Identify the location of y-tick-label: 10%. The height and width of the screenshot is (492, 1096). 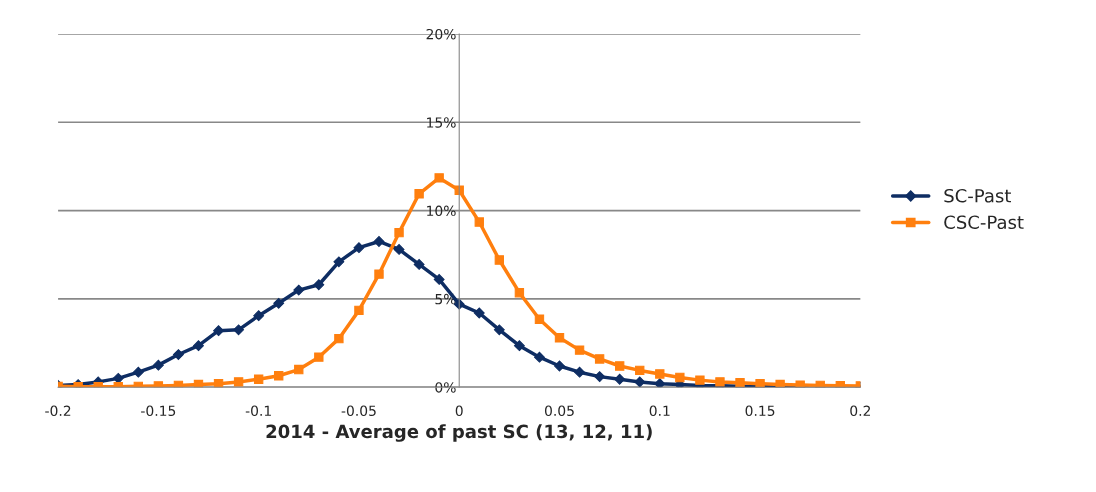
(441, 211).